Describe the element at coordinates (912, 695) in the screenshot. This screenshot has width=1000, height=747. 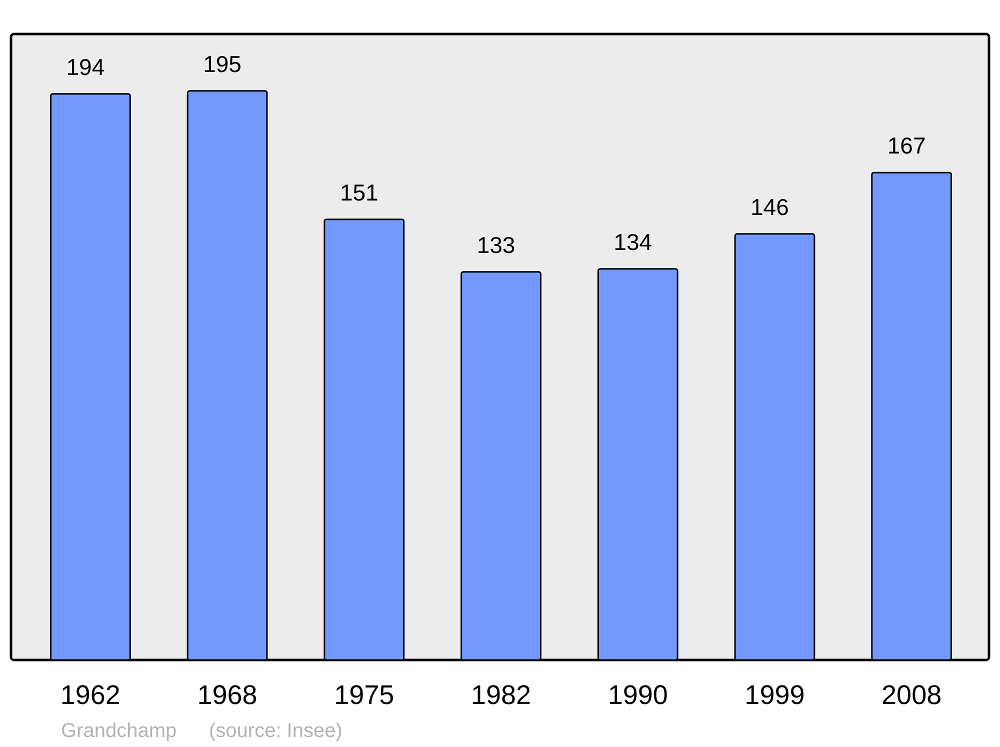
I see `x-tick-label: 2008` at that location.